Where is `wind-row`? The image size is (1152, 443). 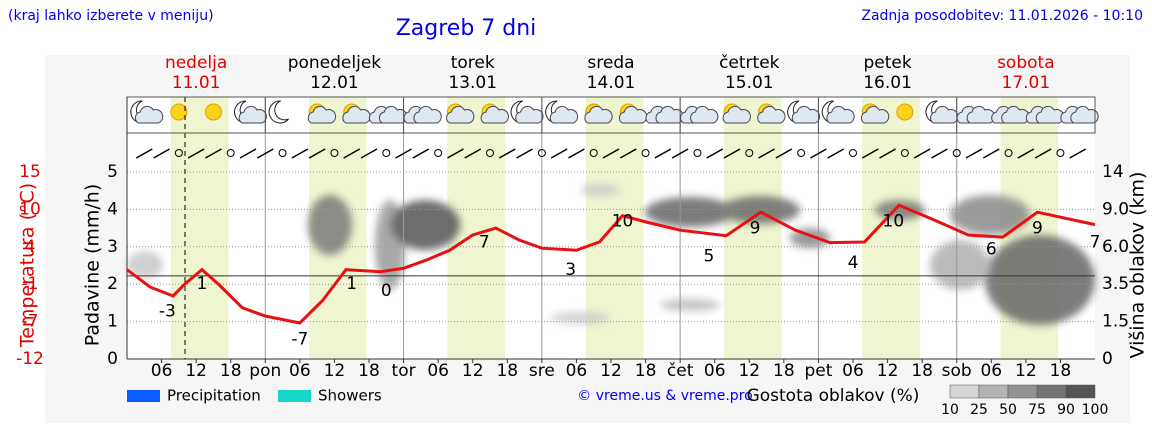
wind-row is located at coordinates (611, 153).